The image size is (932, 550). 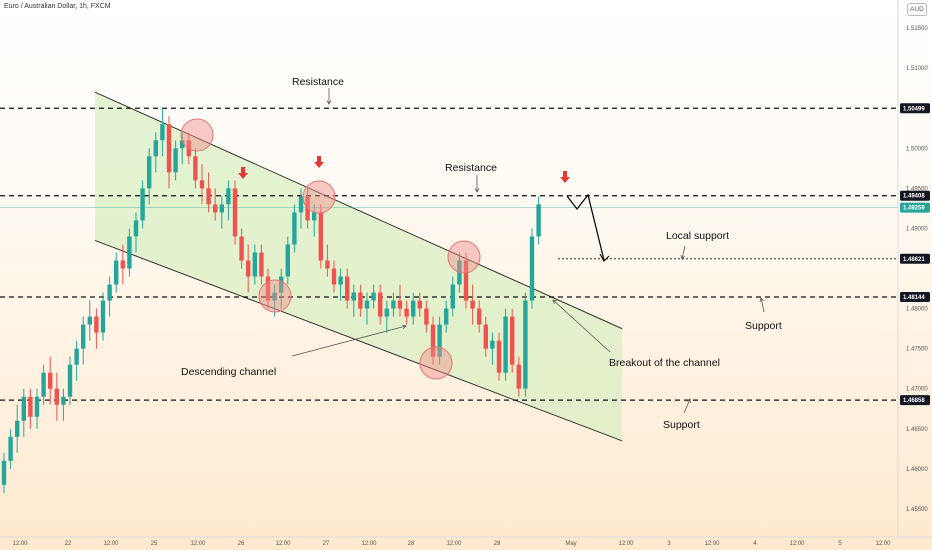 What do you see at coordinates (154, 544) in the screenshot?
I see `x-tick-label: 25` at bounding box center [154, 544].